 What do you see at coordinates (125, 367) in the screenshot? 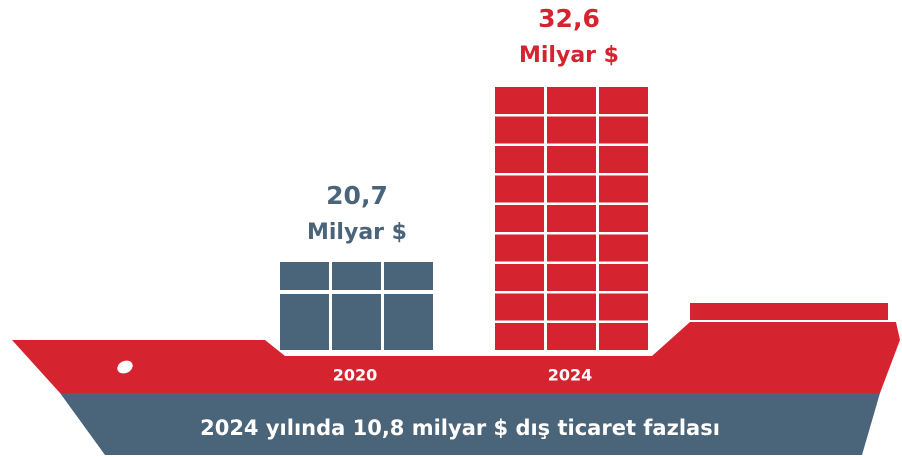
I see `porthole` at bounding box center [125, 367].